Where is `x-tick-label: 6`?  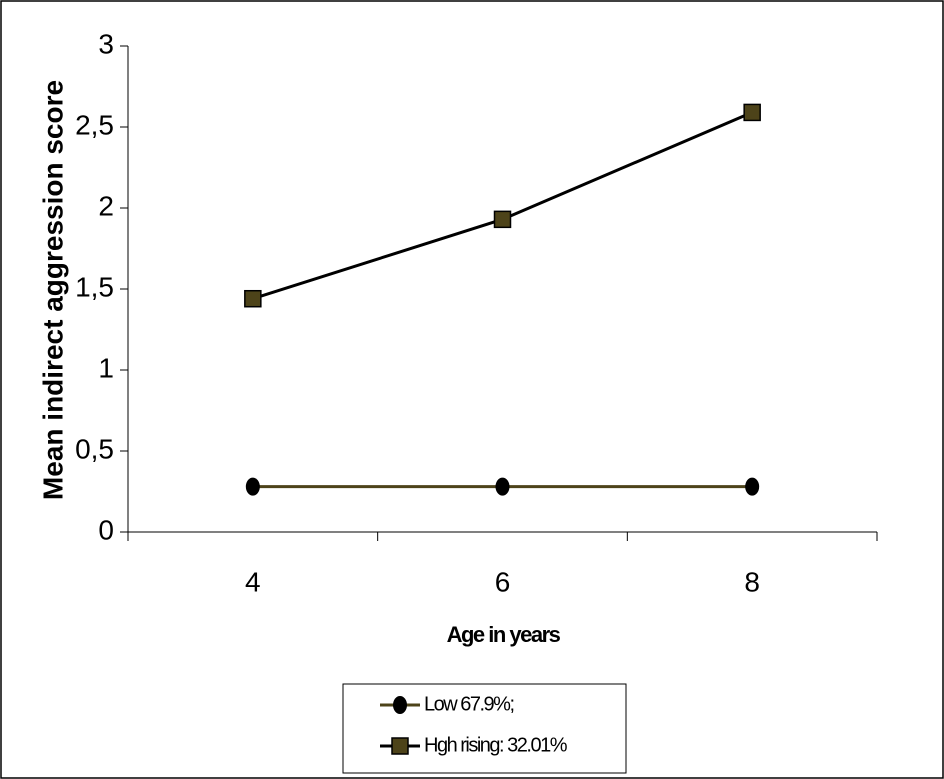
x-tick-label: 6 is located at coordinates (503, 581).